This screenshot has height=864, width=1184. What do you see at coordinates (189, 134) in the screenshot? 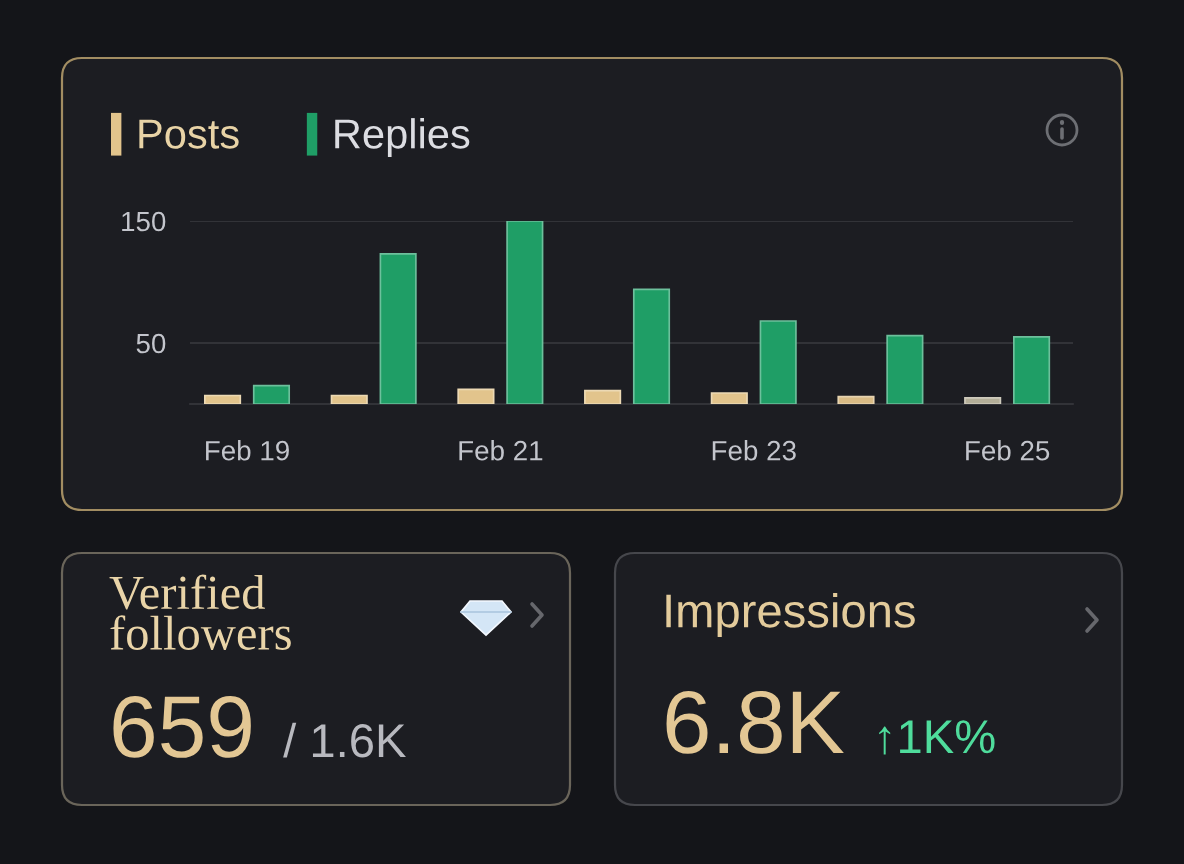
I see `legend-label: Posts` at bounding box center [189, 134].